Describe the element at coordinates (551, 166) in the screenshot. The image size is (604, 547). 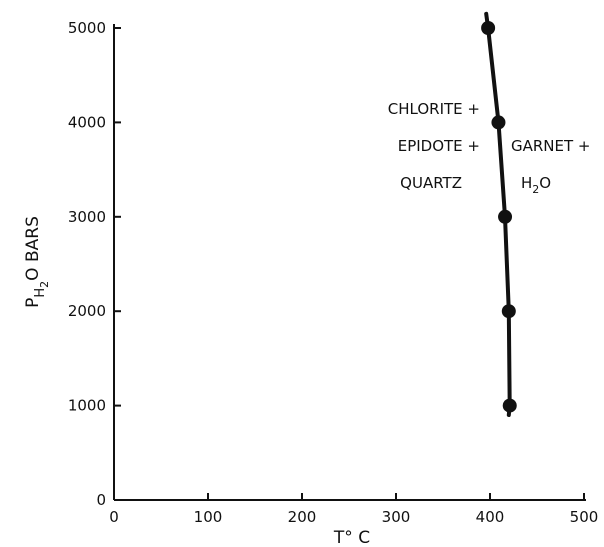
I see `annotation-right: GARNET + H2O` at that location.